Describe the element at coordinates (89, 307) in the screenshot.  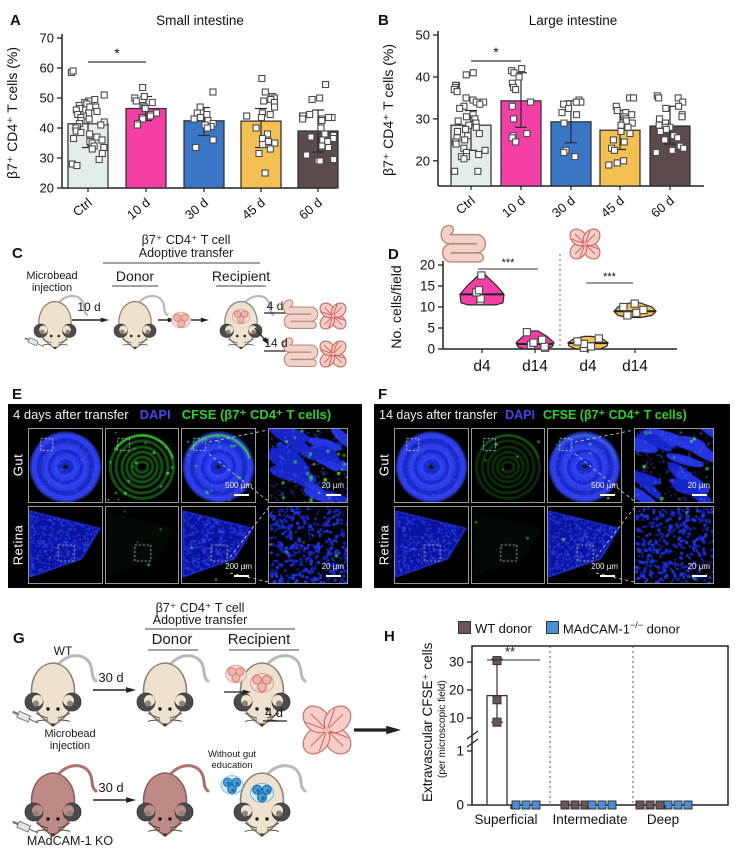
I see `c-10d-label: 10 d` at that location.